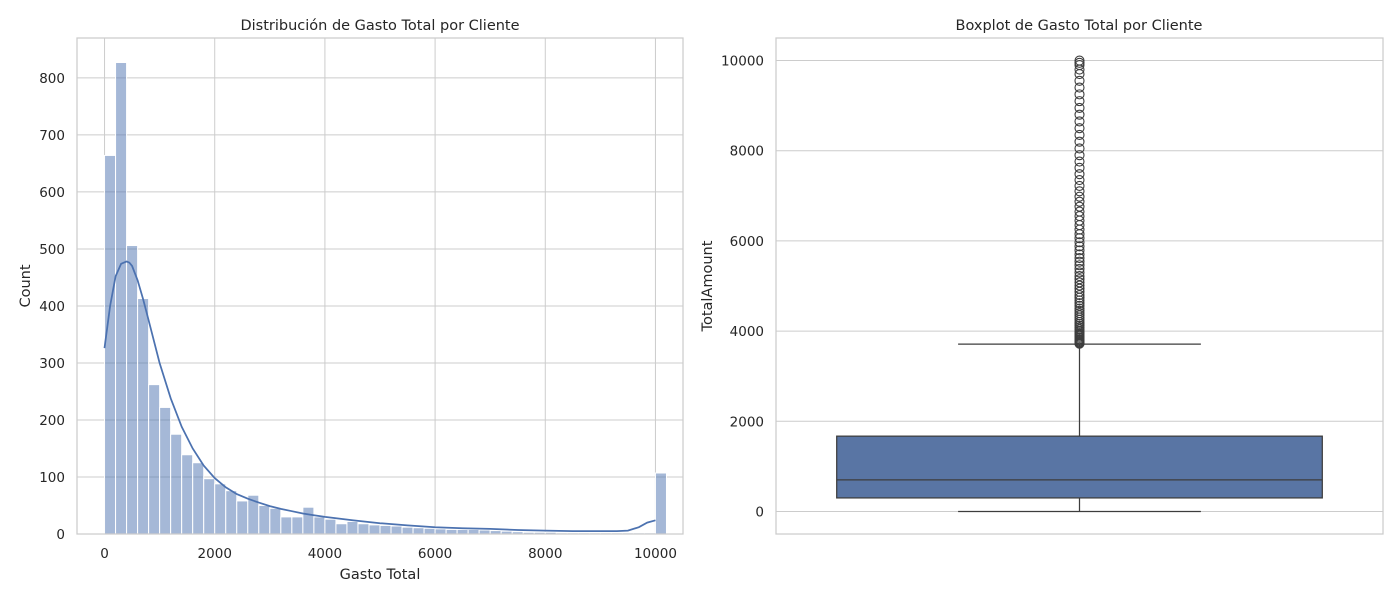 The width and height of the screenshot is (1400, 600). Describe the element at coordinates (747, 422) in the screenshot. I see `boxplot-y-tick-label: 2000` at that location.